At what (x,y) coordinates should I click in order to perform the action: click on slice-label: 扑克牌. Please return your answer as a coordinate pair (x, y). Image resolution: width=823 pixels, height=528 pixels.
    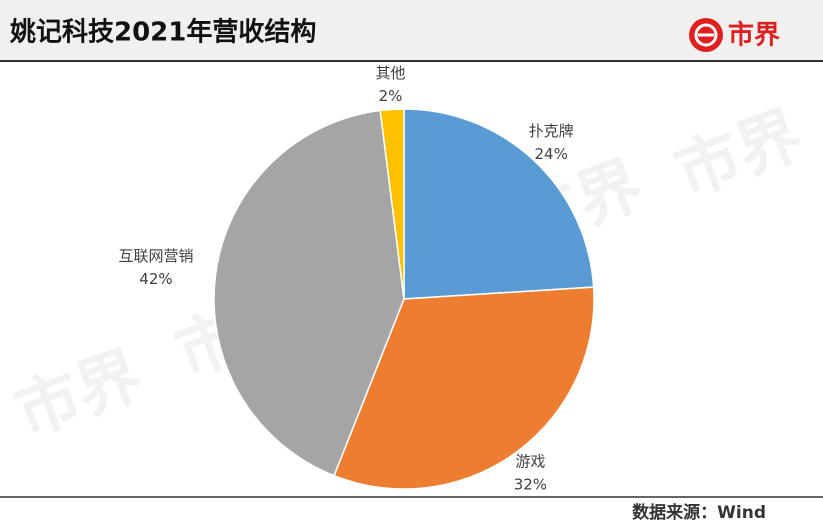
    Looking at the image, I should click on (551, 131).